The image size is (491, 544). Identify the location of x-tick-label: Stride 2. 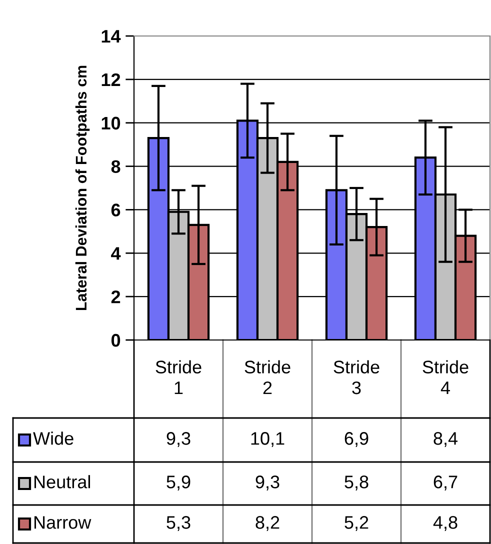
(267, 377).